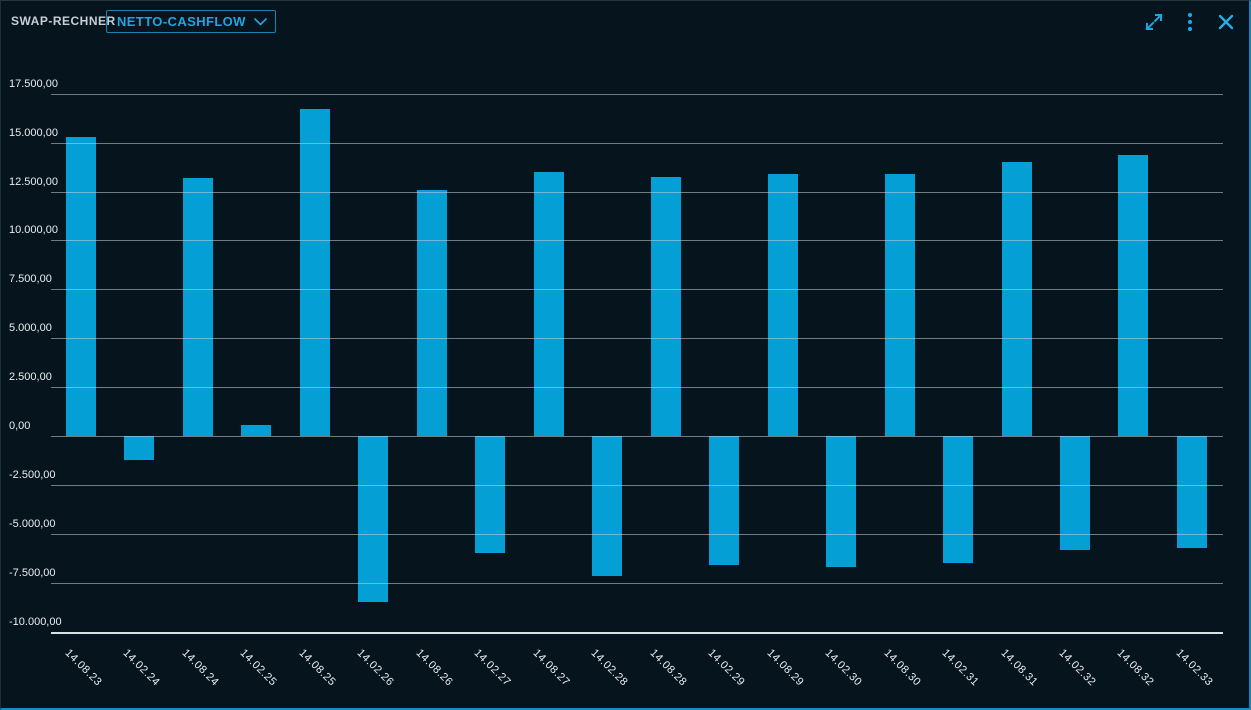  I want to click on x-axis-label: 14.08.29, so click(785, 668).